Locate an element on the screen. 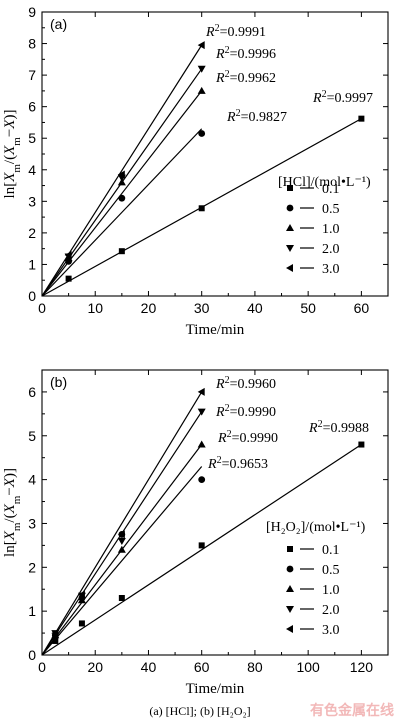 This screenshot has height=725, width=400. legend-entry: 0.1 is located at coordinates (331, 189).